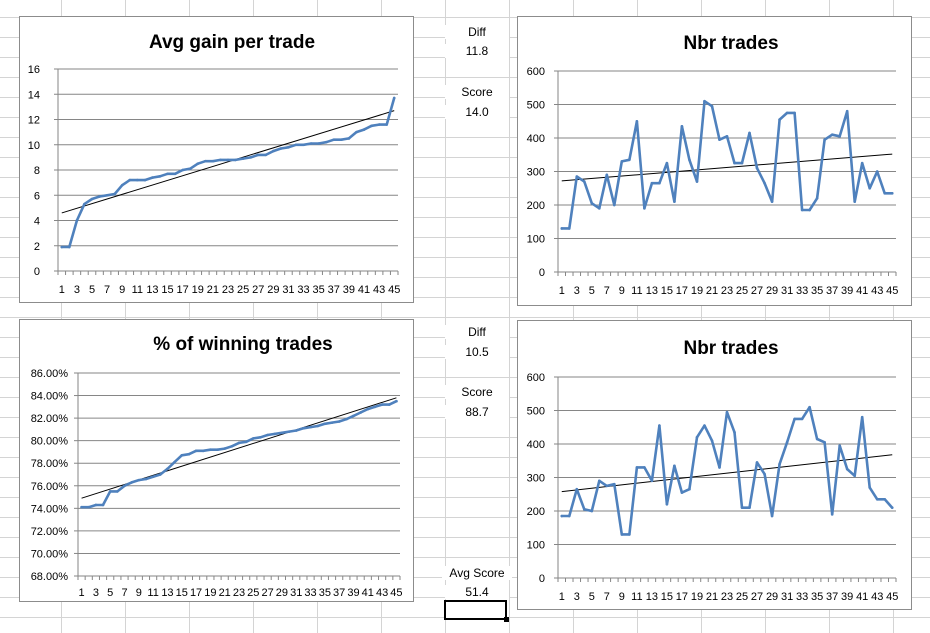  What do you see at coordinates (325, 593) in the screenshot?
I see `chart-3-xtick-label: 35` at bounding box center [325, 593].